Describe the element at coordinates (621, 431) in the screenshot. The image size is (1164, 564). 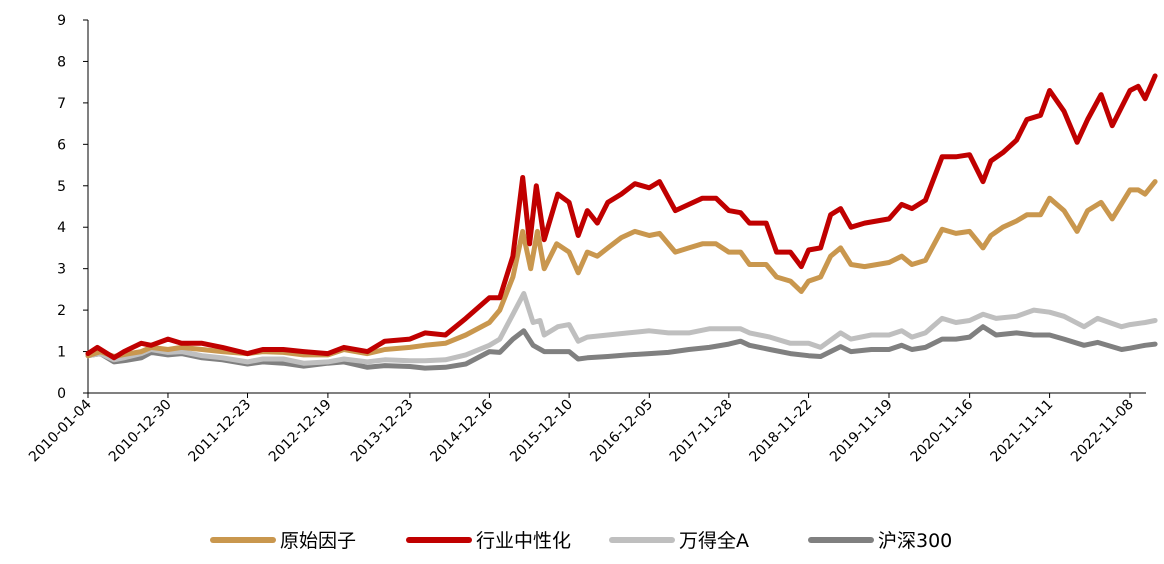
I see `x-tick-label: 2016-12-05` at that location.